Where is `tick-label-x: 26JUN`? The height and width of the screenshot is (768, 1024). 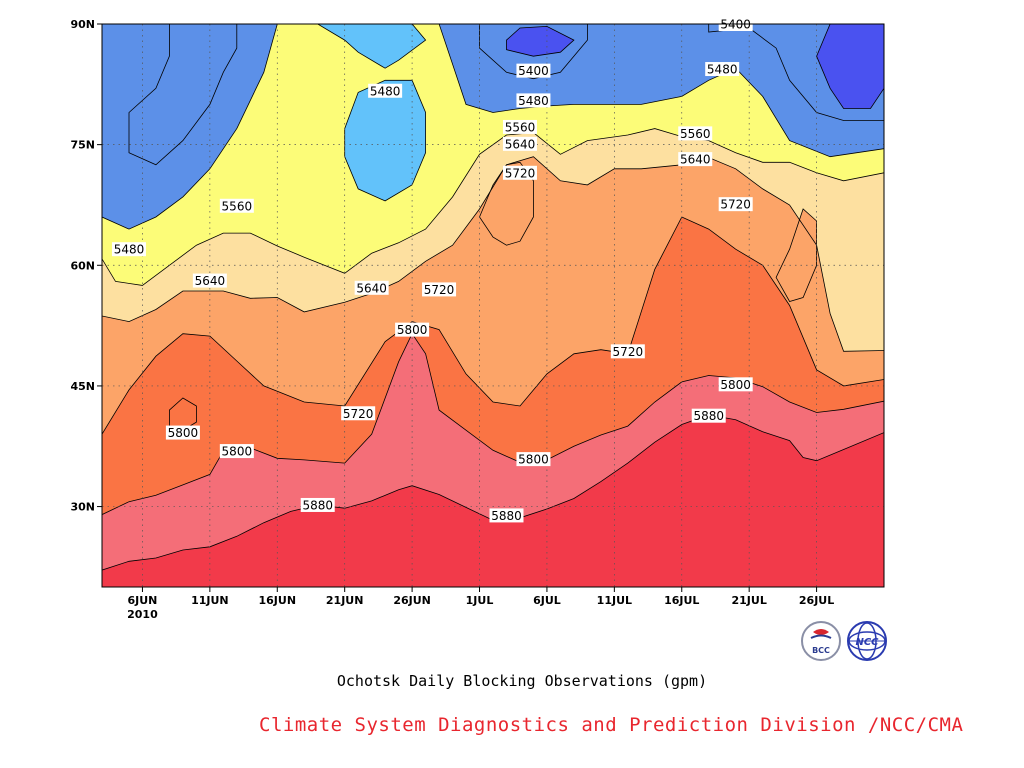
tick-label-x: 26JUN is located at coordinates (412, 600).